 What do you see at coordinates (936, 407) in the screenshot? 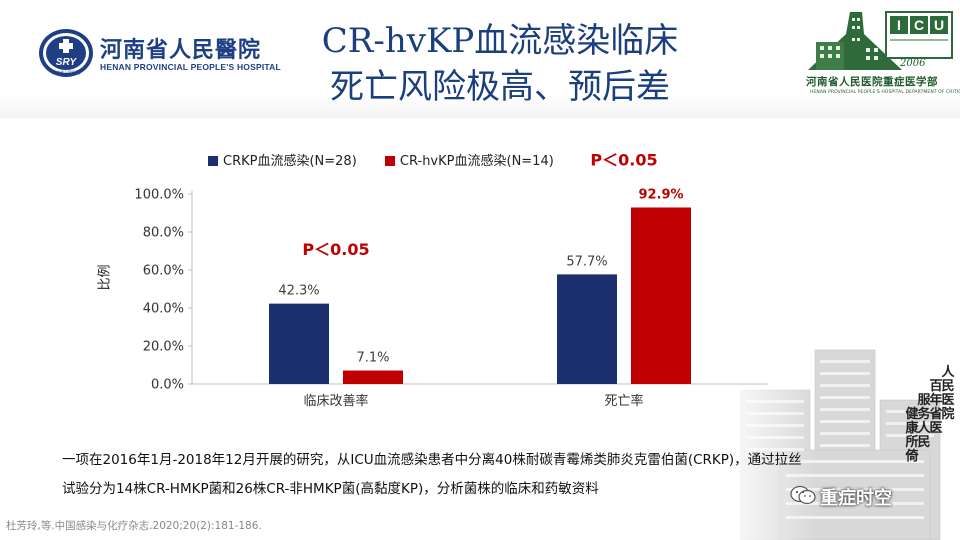
I see `motto-column-2: 百年省医` at bounding box center [936, 407].